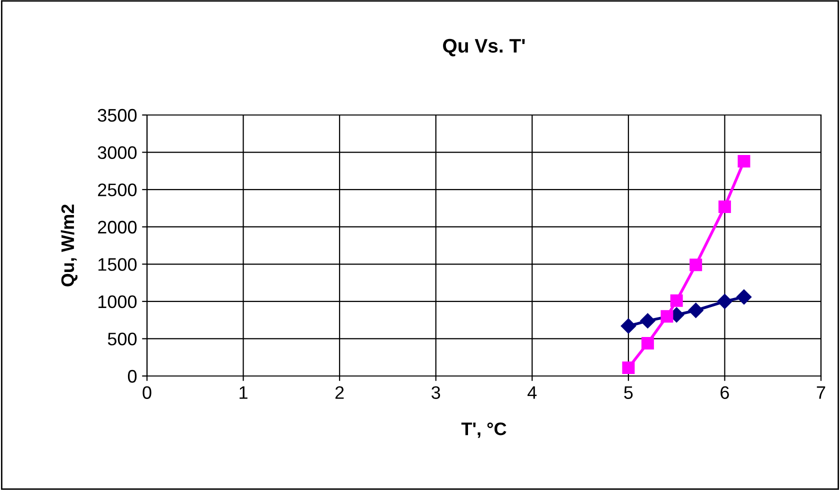 The width and height of the screenshot is (840, 490). I want to click on x-tick-label: 3, so click(436, 392).